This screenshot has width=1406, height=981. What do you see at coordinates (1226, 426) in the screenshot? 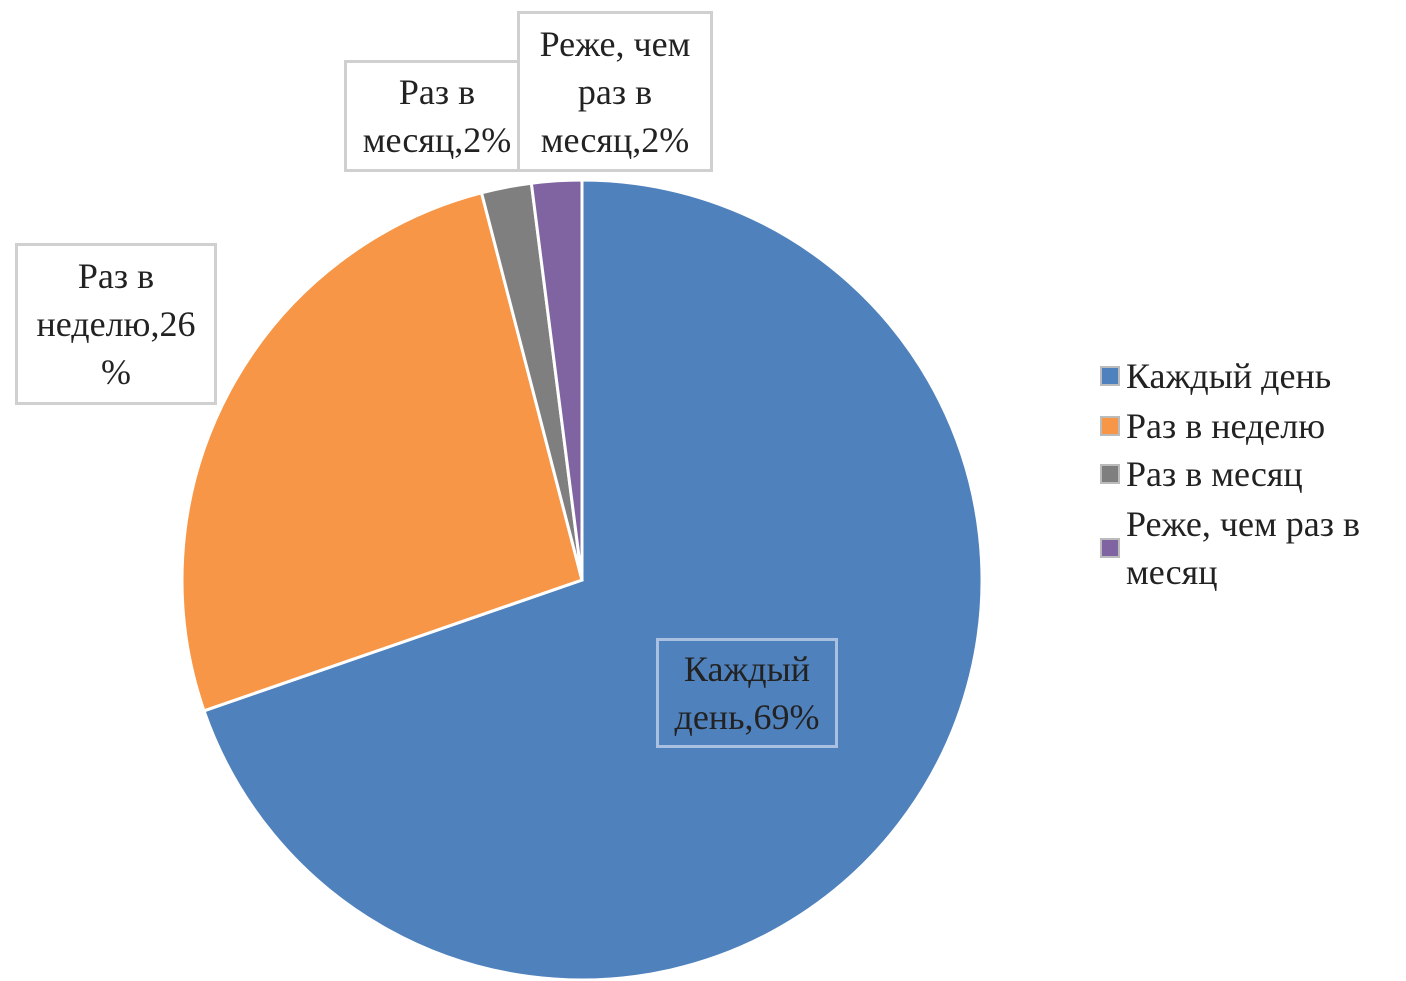
I see `legend-label: Раз в неделю` at bounding box center [1226, 426].